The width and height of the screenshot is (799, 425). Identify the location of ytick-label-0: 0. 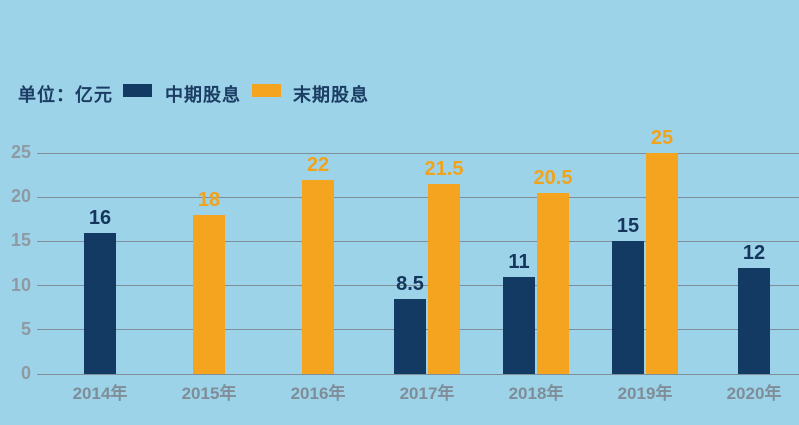
(25, 373).